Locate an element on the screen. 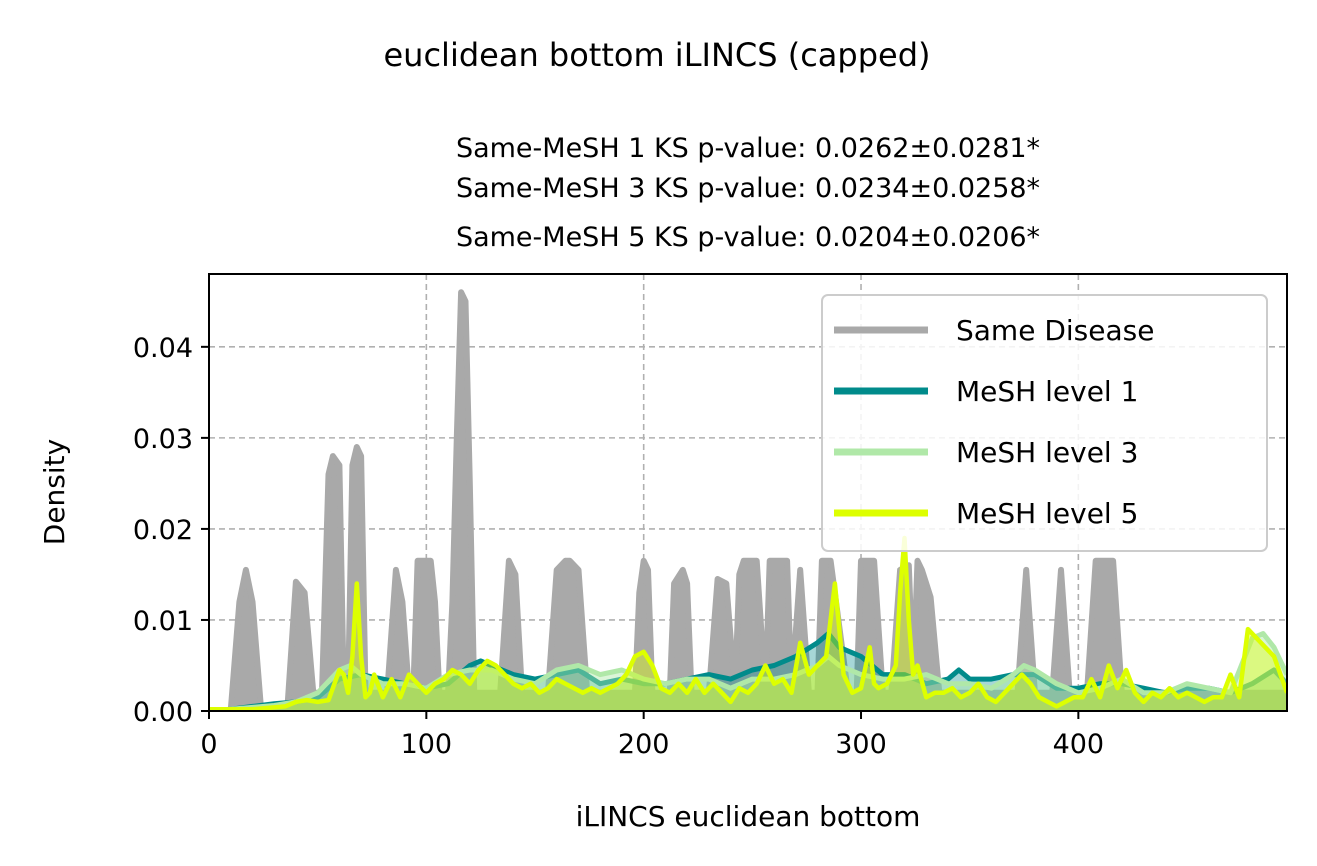 The width and height of the screenshot is (1317, 866). chart-suptitle: euclidean bottom iLINCS (capped) is located at coordinates (656, 55).